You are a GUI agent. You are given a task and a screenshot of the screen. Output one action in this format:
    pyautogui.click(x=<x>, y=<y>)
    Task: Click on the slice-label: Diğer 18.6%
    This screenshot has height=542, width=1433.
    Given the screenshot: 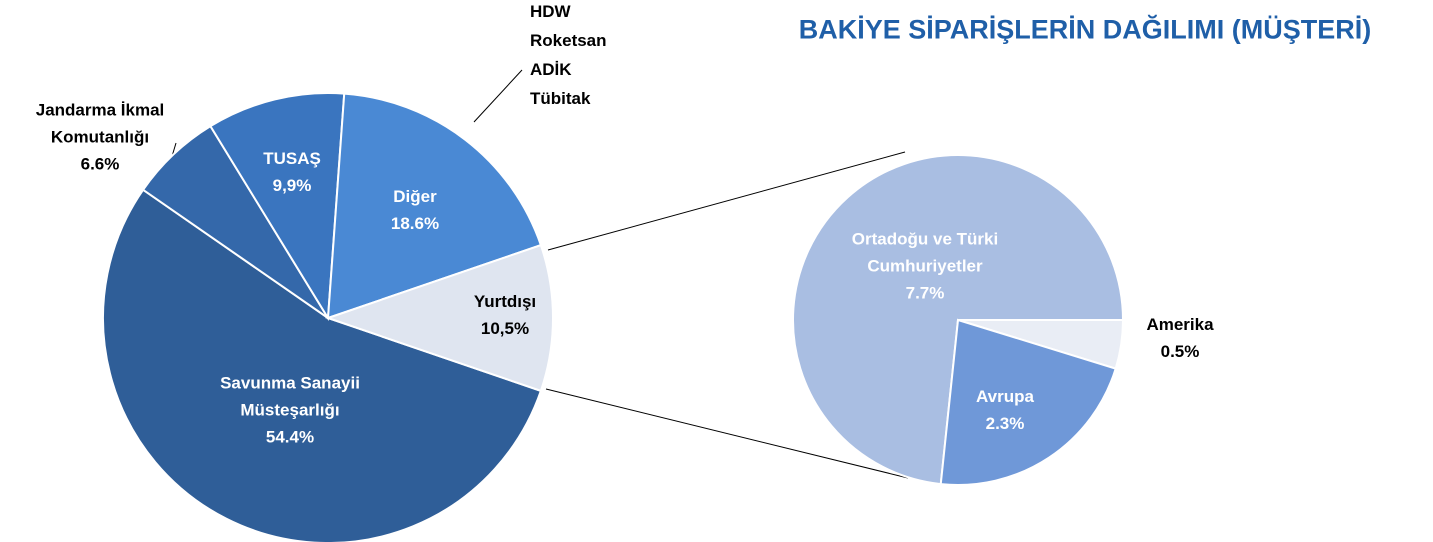 What is the action you would take?
    pyautogui.click(x=415, y=210)
    